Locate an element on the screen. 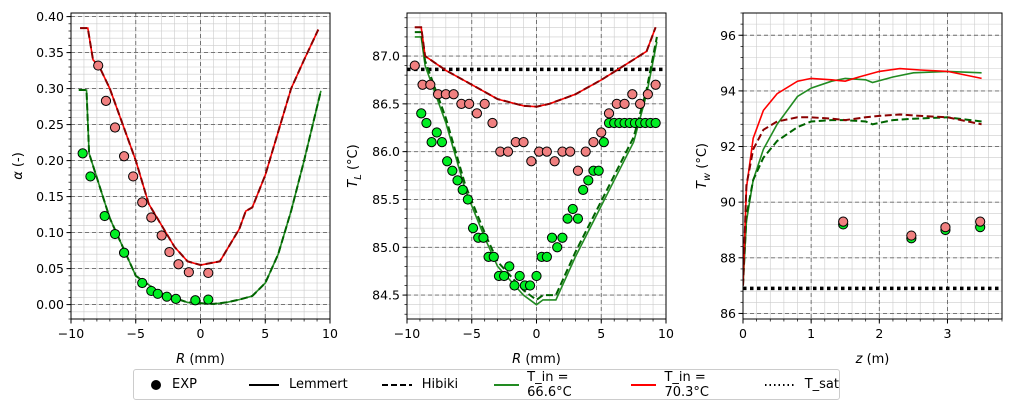  y-tick-label: 0.40 is located at coordinates (50, 16).